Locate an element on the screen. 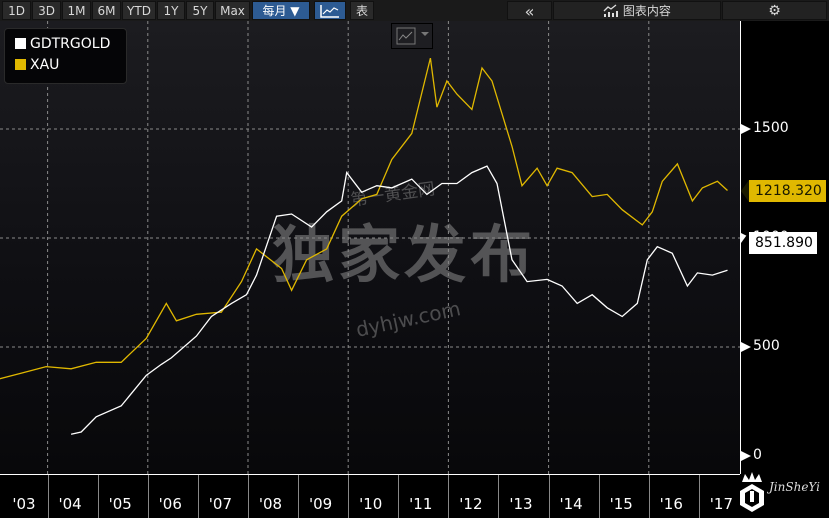 This screenshot has height=518, width=829. x-tick-label: '06 is located at coordinates (170, 504).